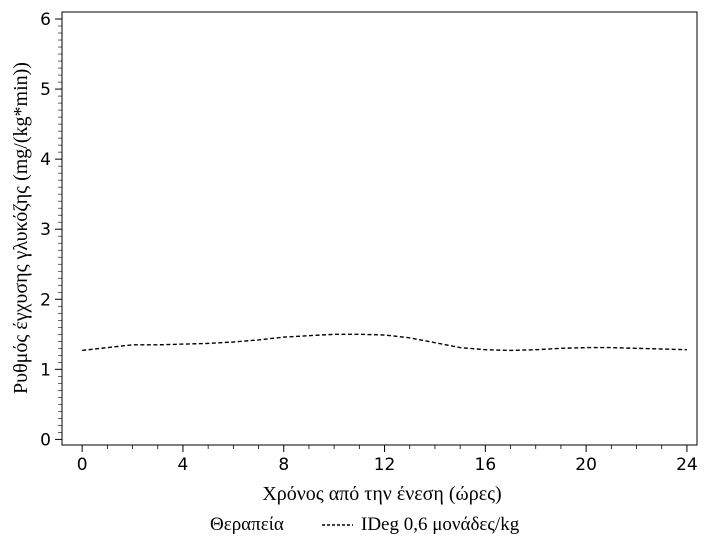 This screenshot has width=704, height=542. I want to click on x-tick-label-3: 12, so click(385, 465).